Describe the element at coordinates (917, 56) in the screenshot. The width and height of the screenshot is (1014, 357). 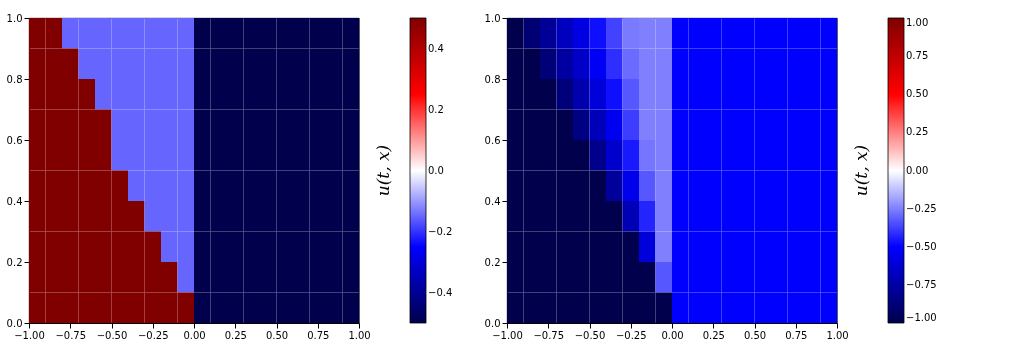
I see `color-bar-label: 0.75` at that location.